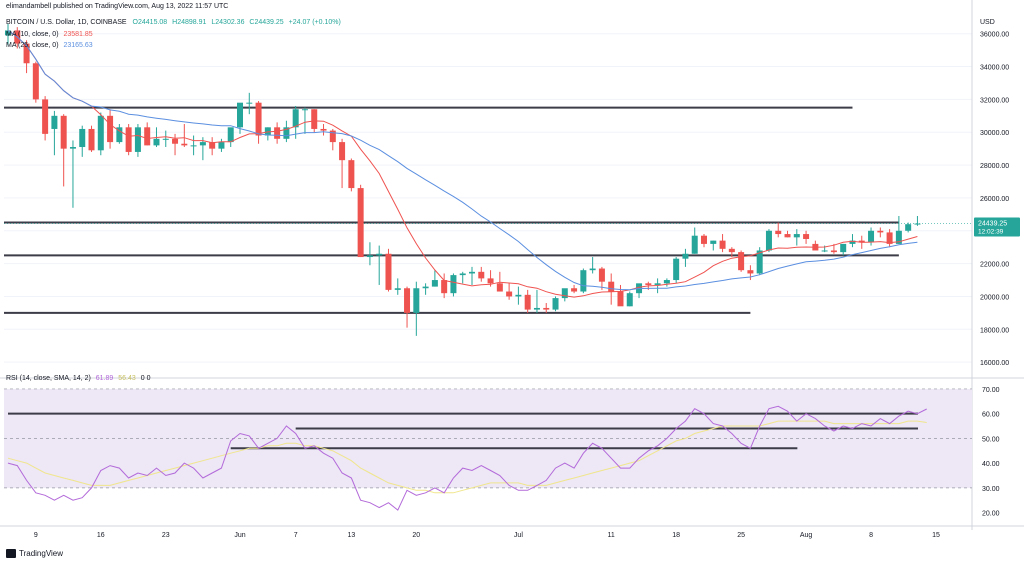 The width and height of the screenshot is (1024, 564). What do you see at coordinates (806, 535) in the screenshot?
I see `time-tick-label: Aug` at bounding box center [806, 535].